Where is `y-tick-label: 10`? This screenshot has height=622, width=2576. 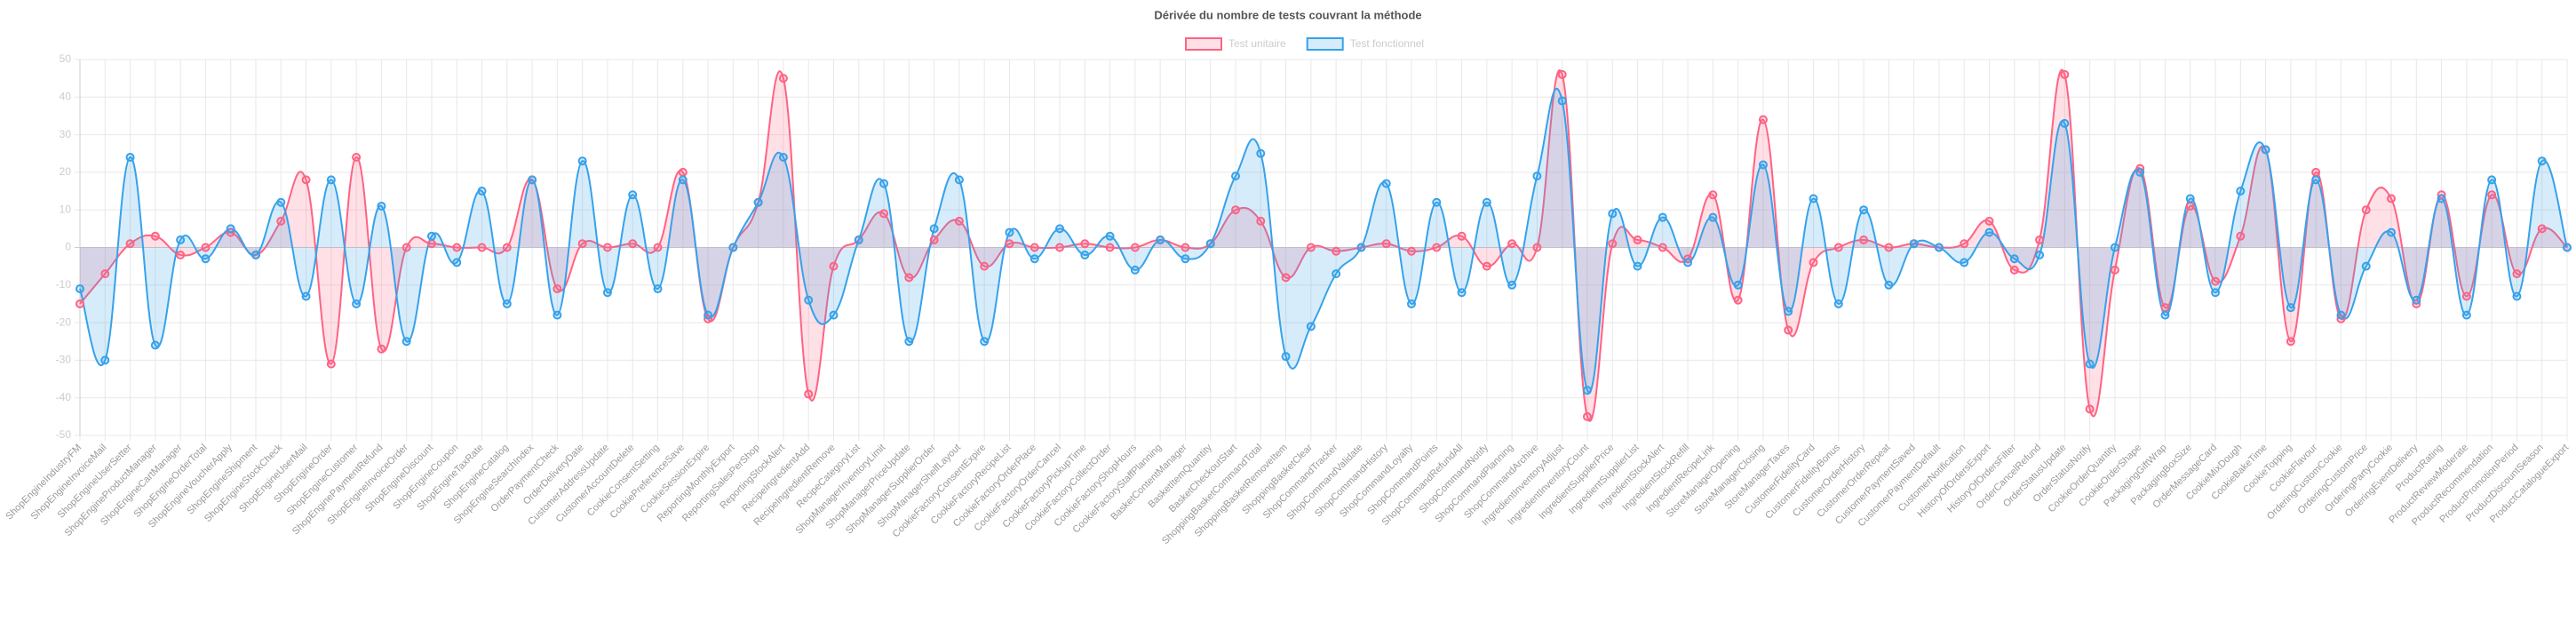 y-tick-label: 10 is located at coordinates (66, 209).